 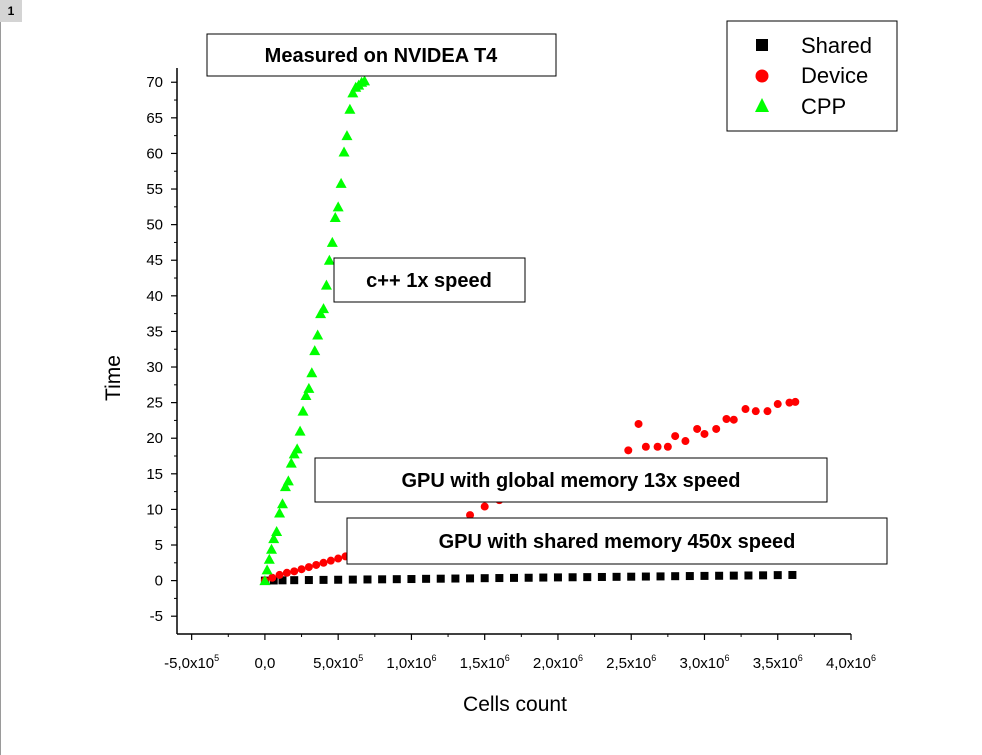 I want to click on x-tick-label: 4,0x10⁶, so click(x=851, y=662).